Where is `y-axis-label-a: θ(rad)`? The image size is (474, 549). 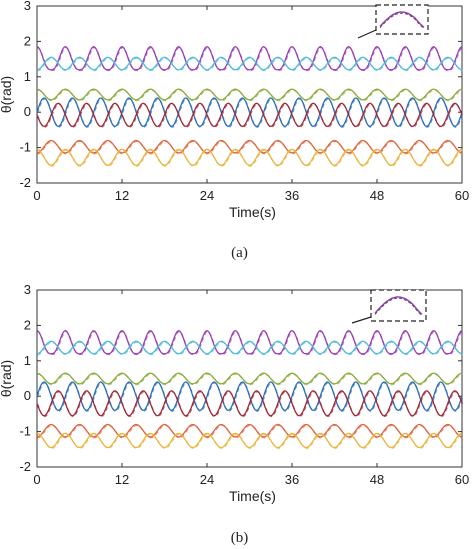
y-axis-label-a: θ(rad) is located at coordinates (7, 94).